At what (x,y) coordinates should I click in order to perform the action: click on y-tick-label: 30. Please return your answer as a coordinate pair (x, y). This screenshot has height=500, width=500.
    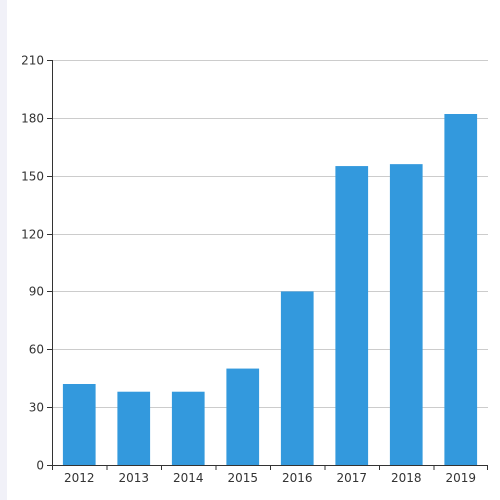
    Looking at the image, I should click on (36, 408).